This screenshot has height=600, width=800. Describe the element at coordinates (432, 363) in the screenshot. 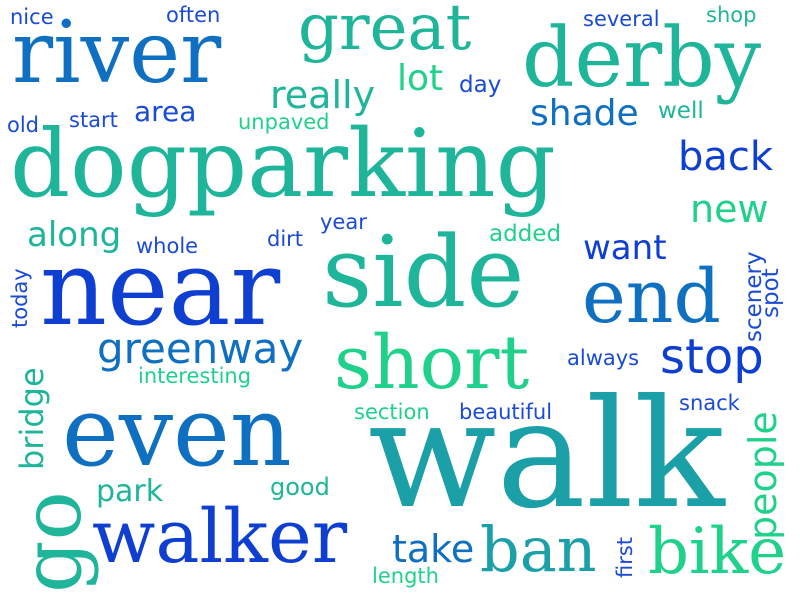

I see `word-short: short` at that location.